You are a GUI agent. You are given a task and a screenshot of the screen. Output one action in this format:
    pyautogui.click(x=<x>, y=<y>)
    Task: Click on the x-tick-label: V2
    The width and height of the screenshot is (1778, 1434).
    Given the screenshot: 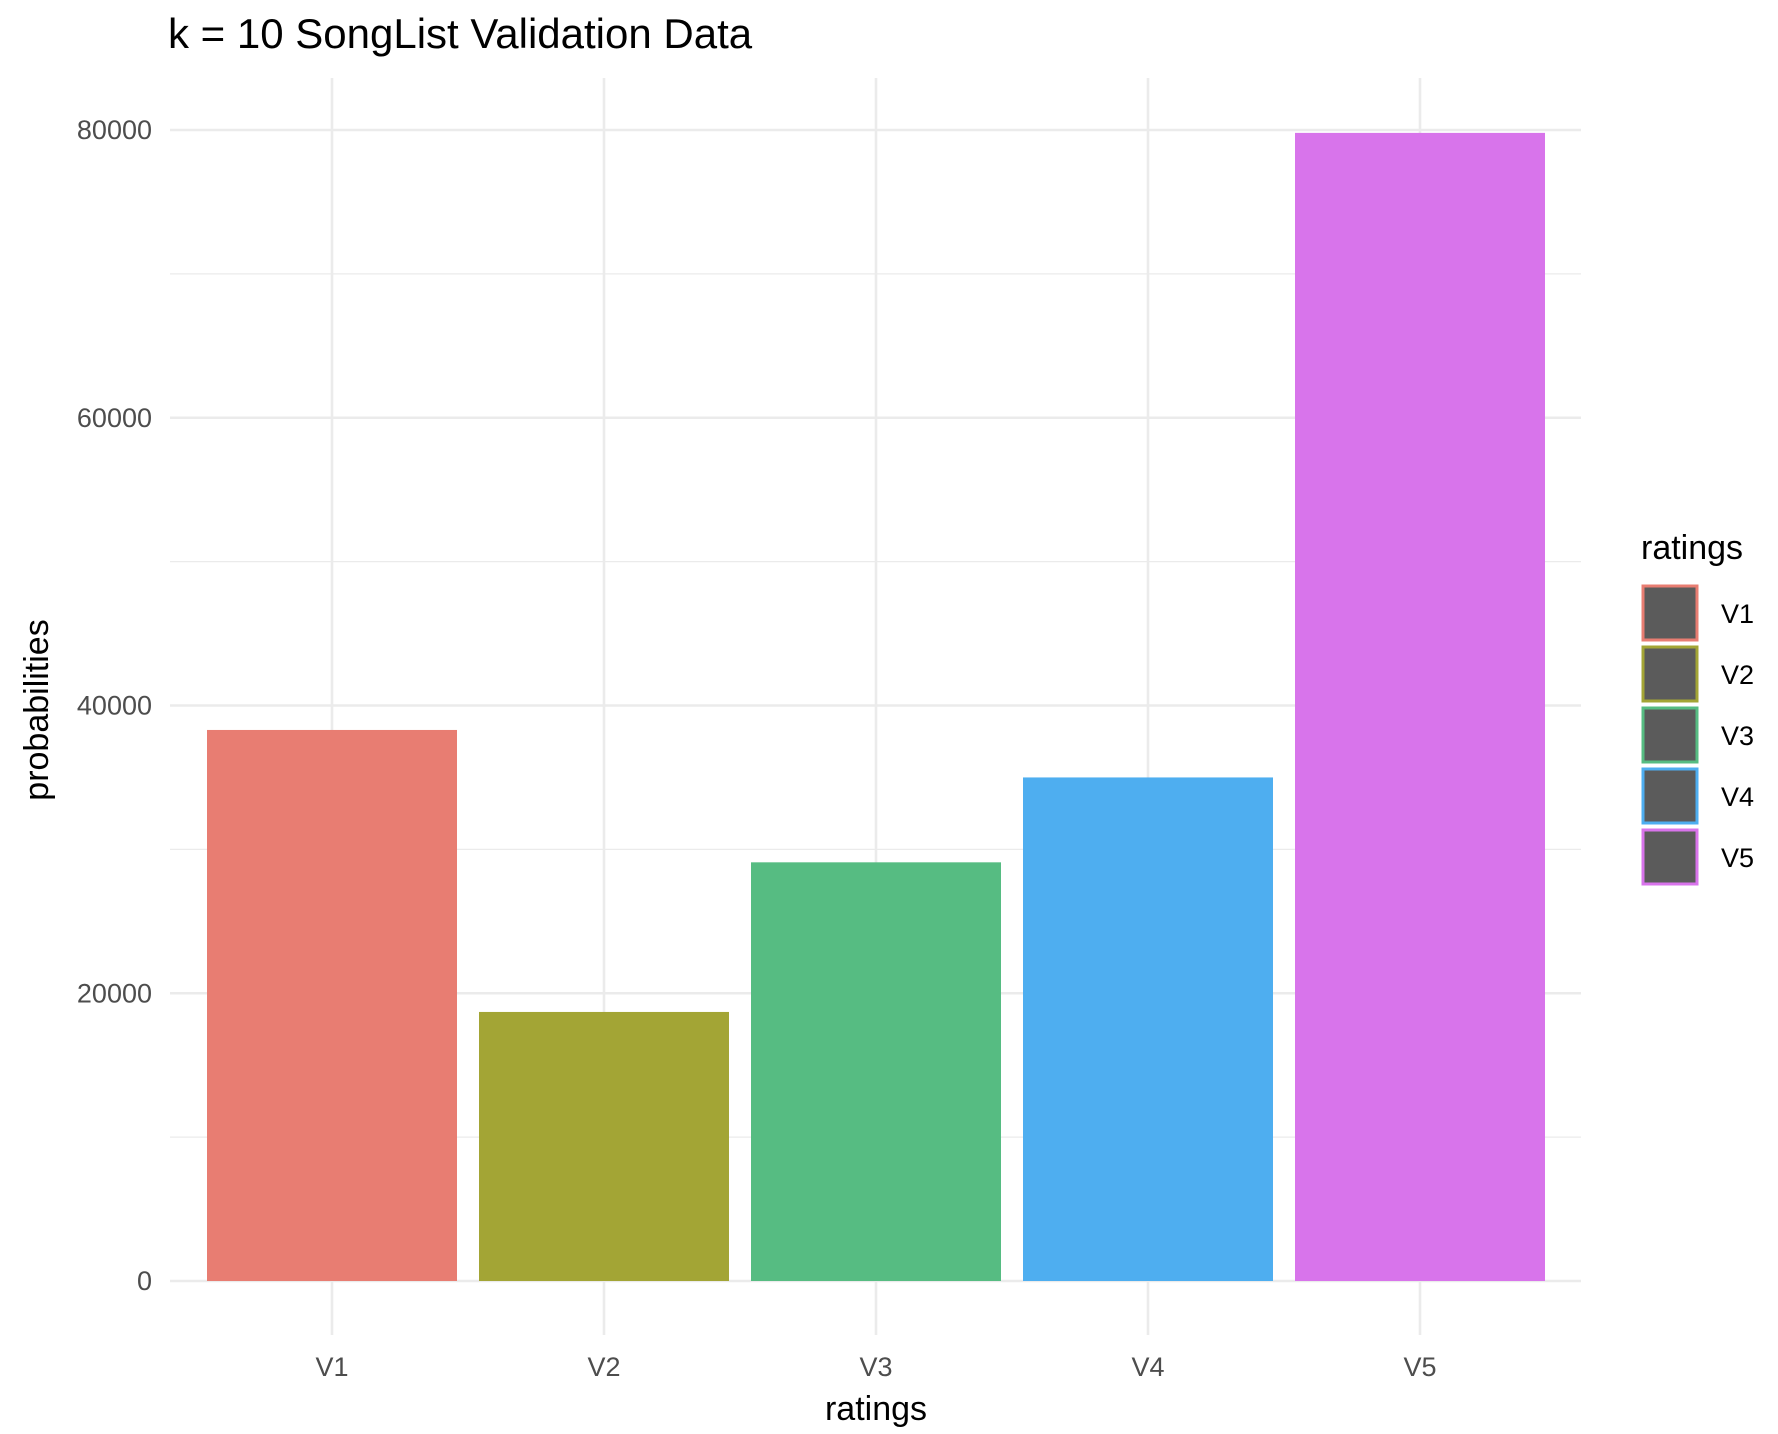 What is the action you would take?
    pyautogui.click(x=603, y=1367)
    